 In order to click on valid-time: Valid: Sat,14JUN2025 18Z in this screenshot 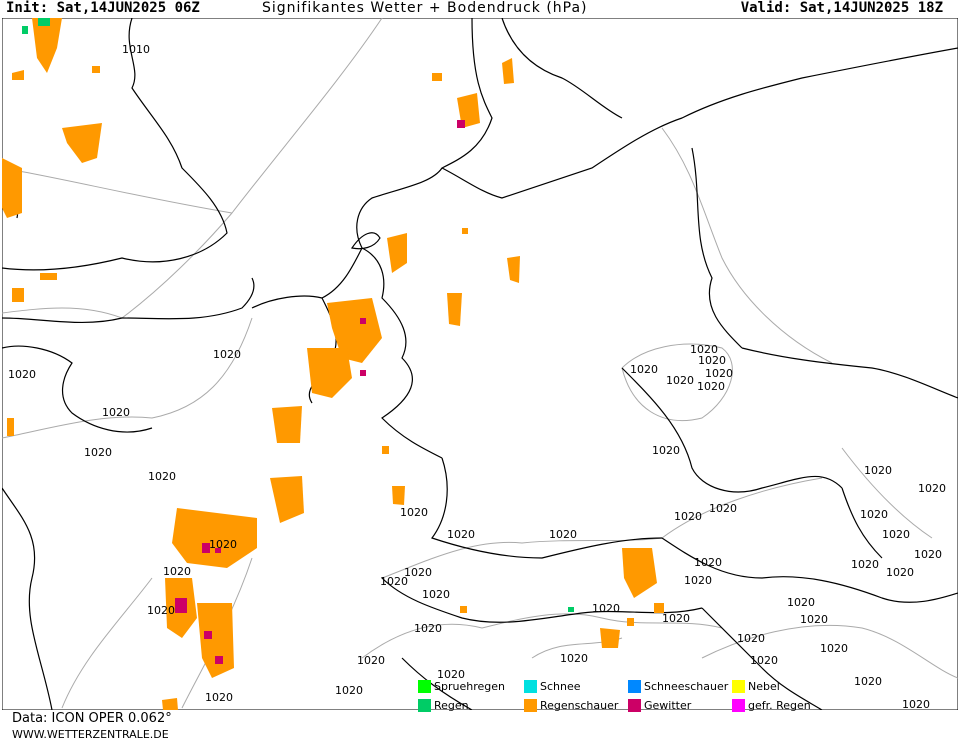, I will do `click(841, 8)`.